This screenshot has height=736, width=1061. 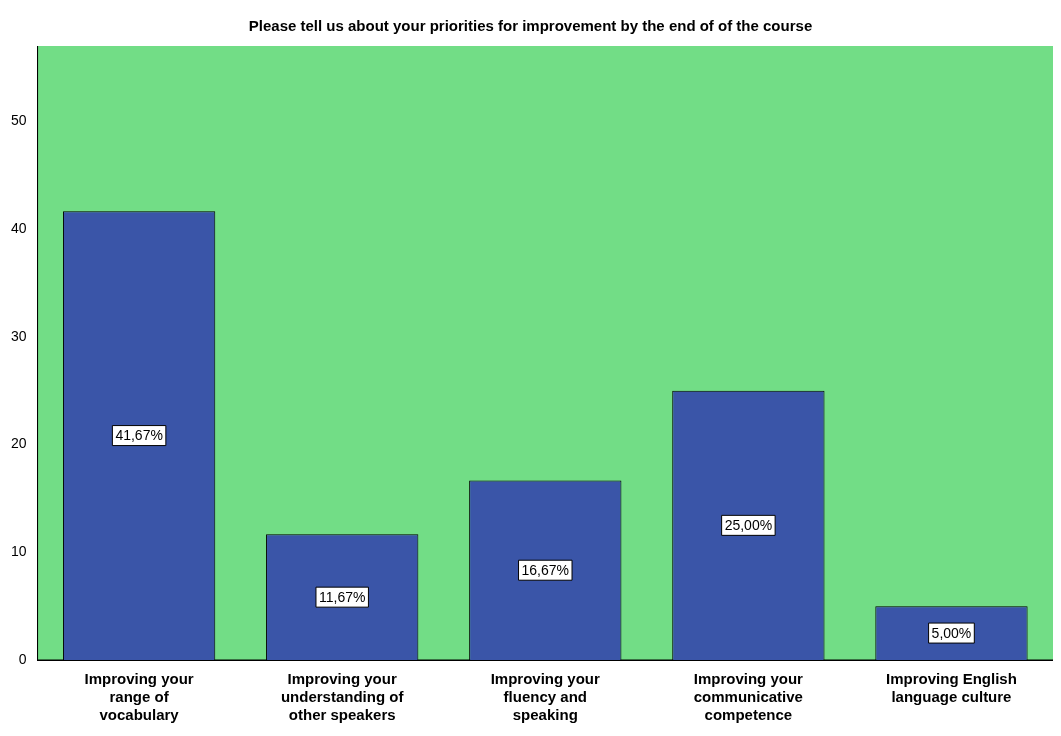 I want to click on x-tick-label: Improving your range of vocabulary, so click(x=139, y=697).